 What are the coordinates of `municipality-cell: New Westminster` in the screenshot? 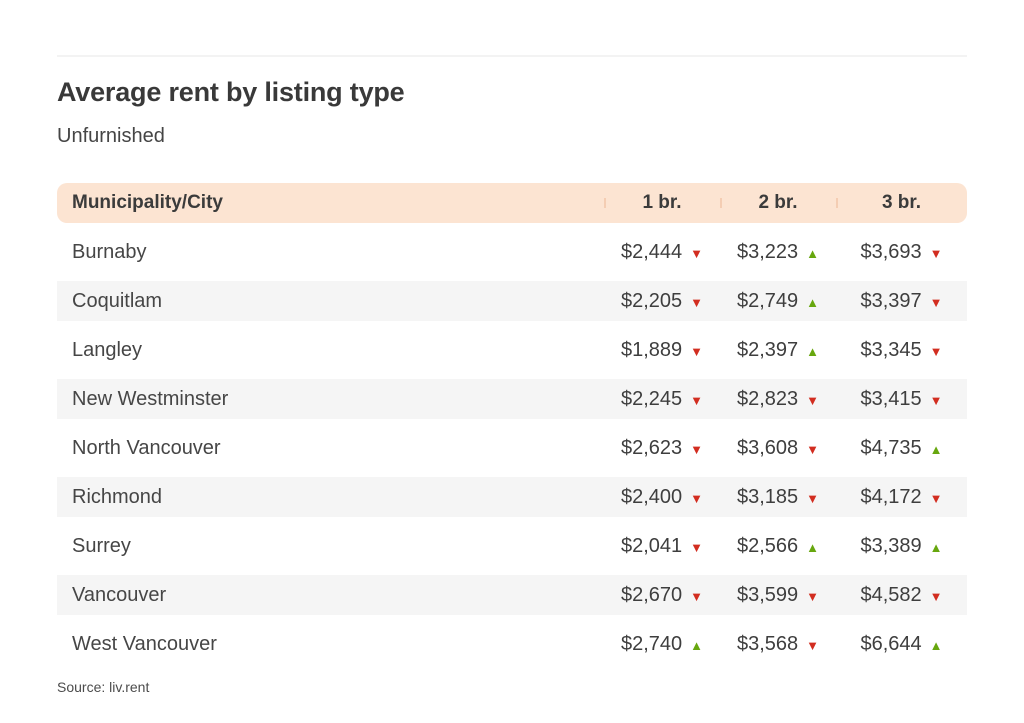 It's located at (150, 398).